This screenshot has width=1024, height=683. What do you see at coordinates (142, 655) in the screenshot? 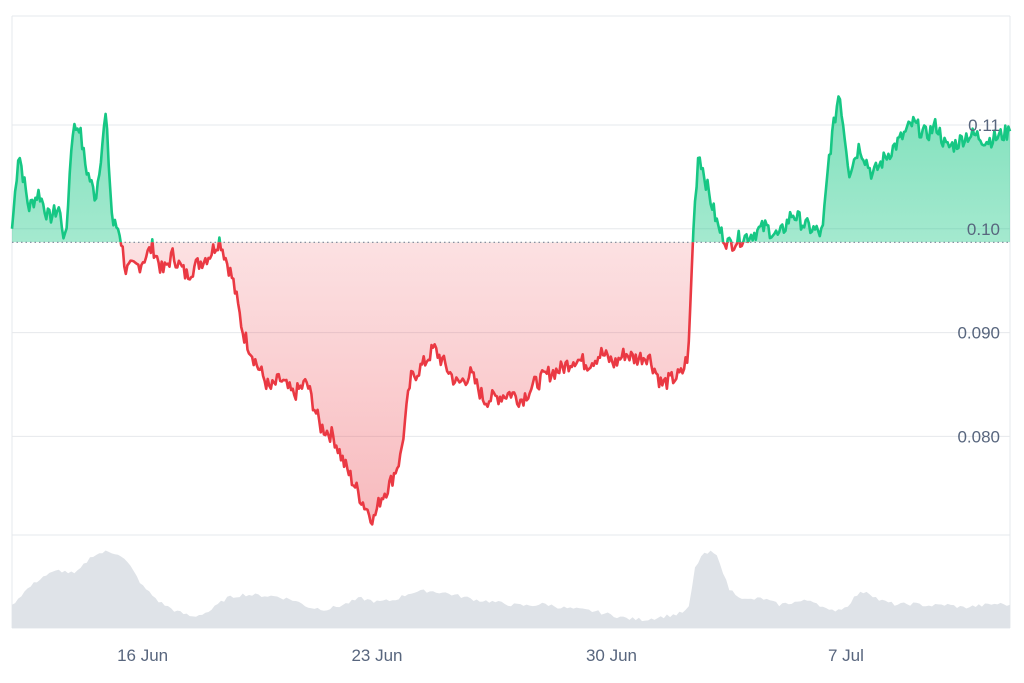
I see `x-tick-label: 16 Jun` at bounding box center [142, 655].